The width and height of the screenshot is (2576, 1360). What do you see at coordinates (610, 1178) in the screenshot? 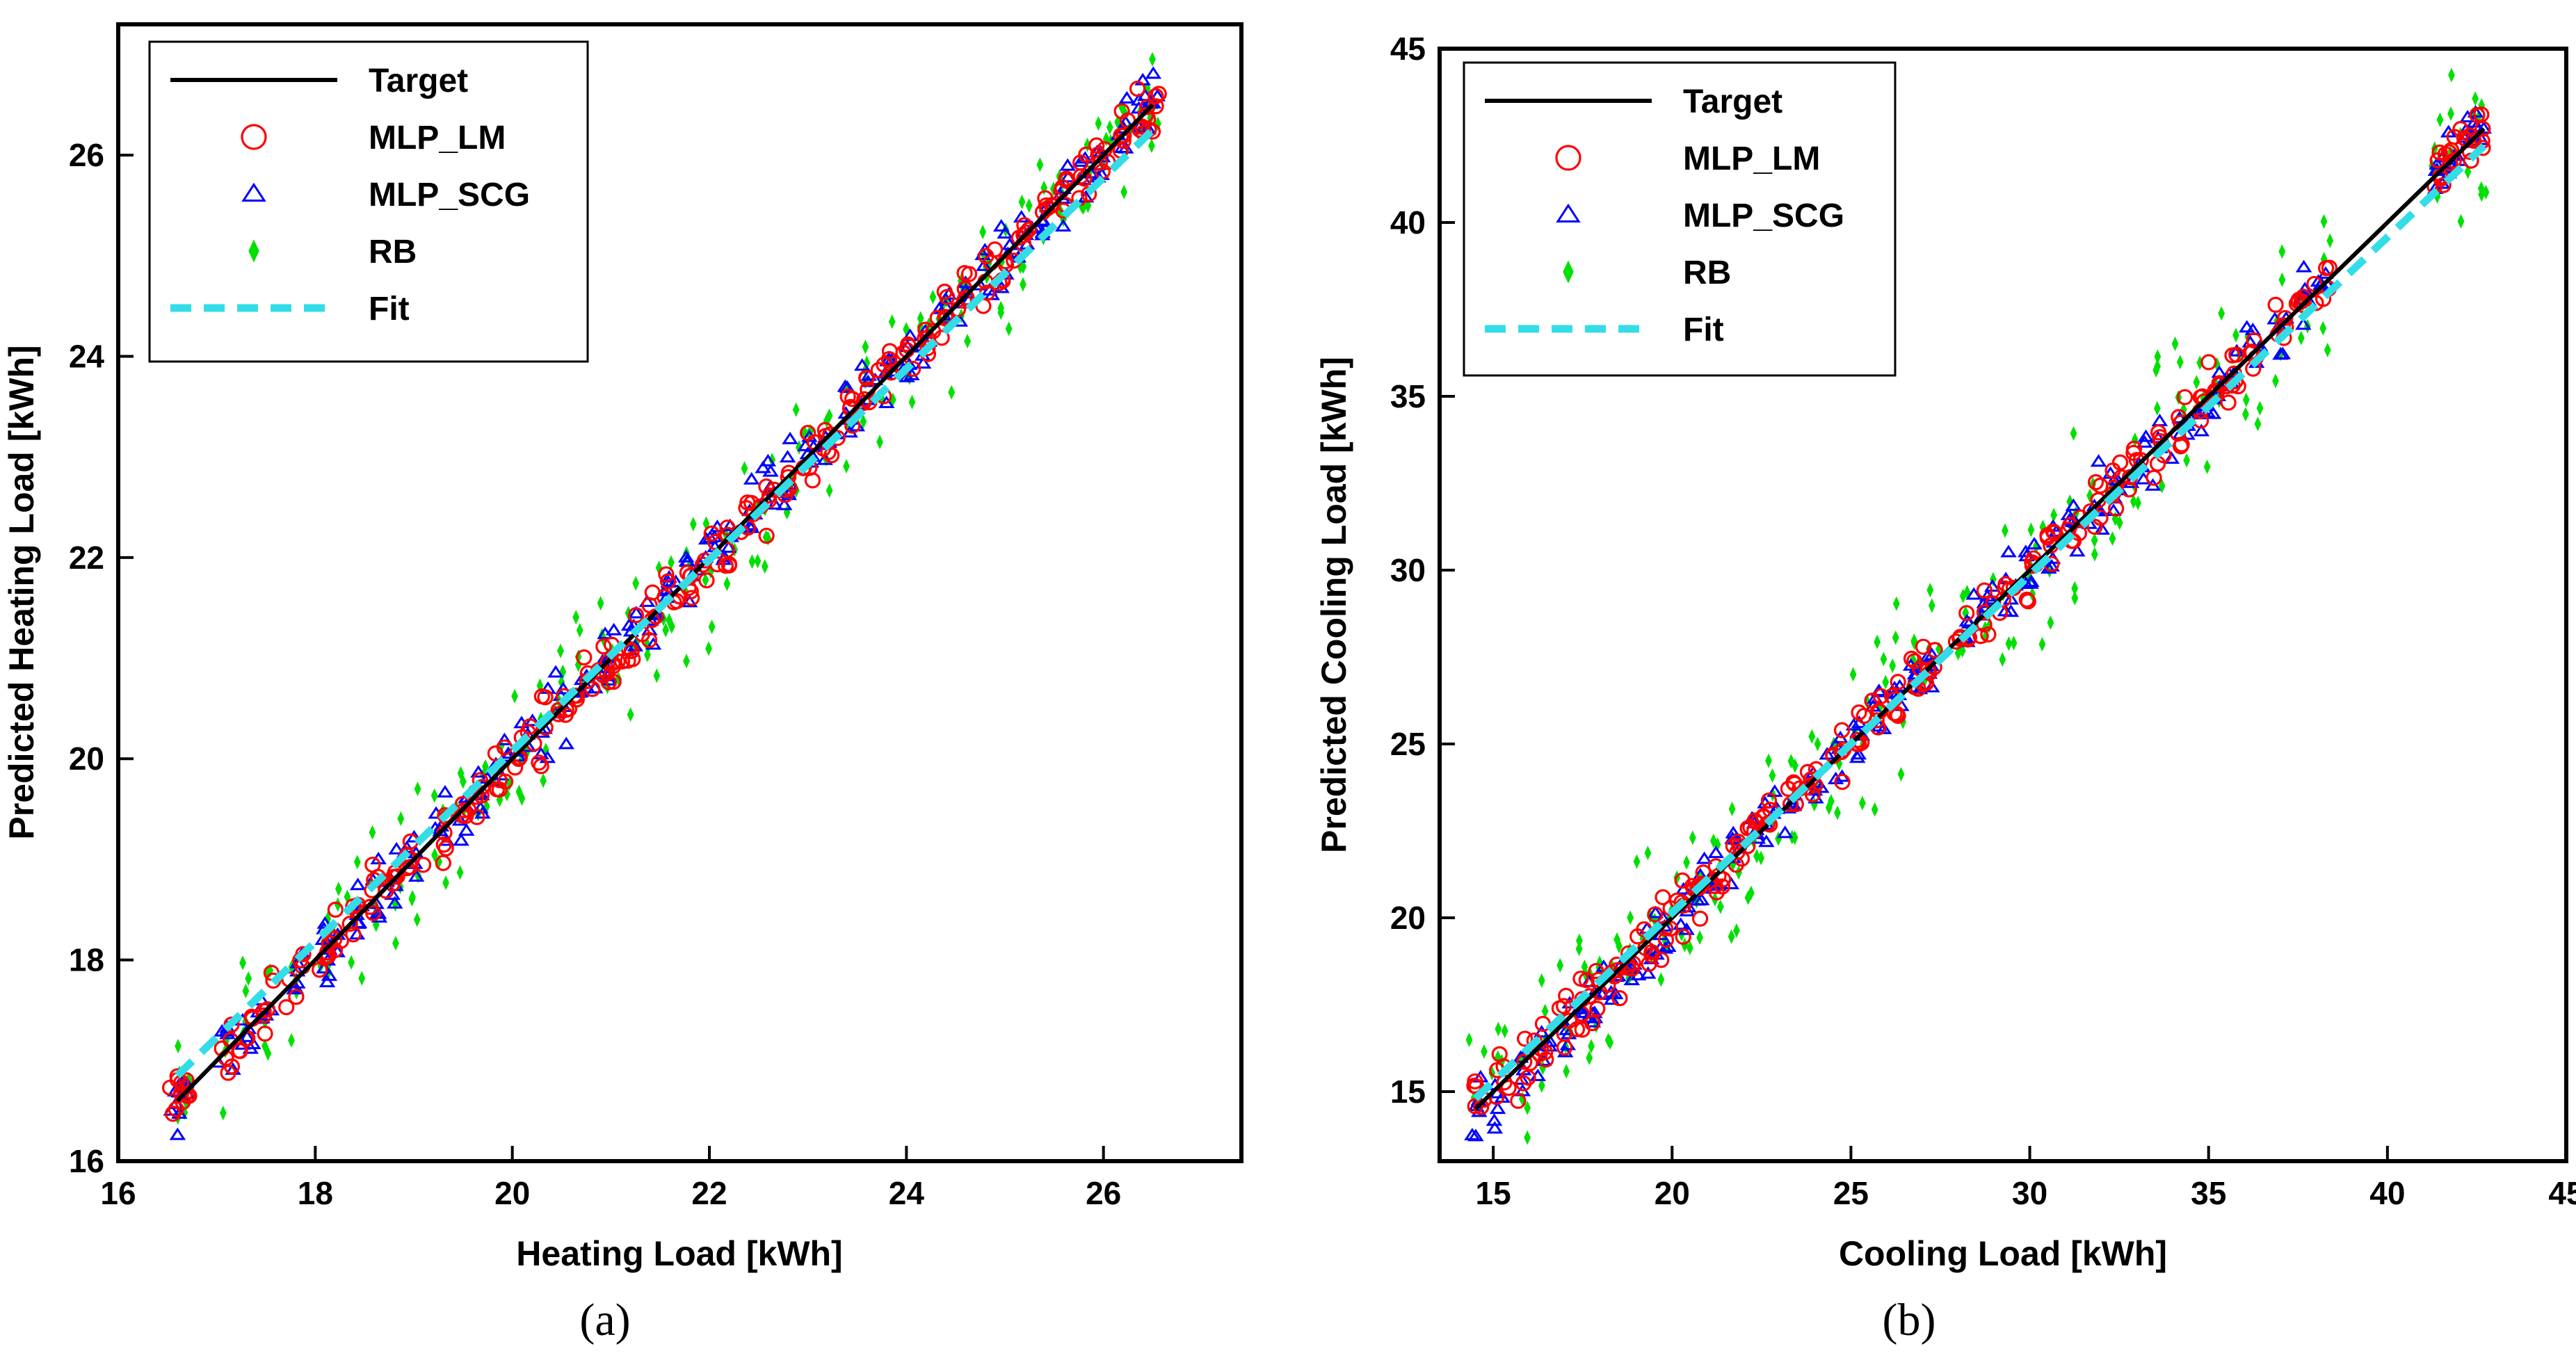
I see `plot-a-x-ticks: 16 18 20 22 24 26` at bounding box center [610, 1178].